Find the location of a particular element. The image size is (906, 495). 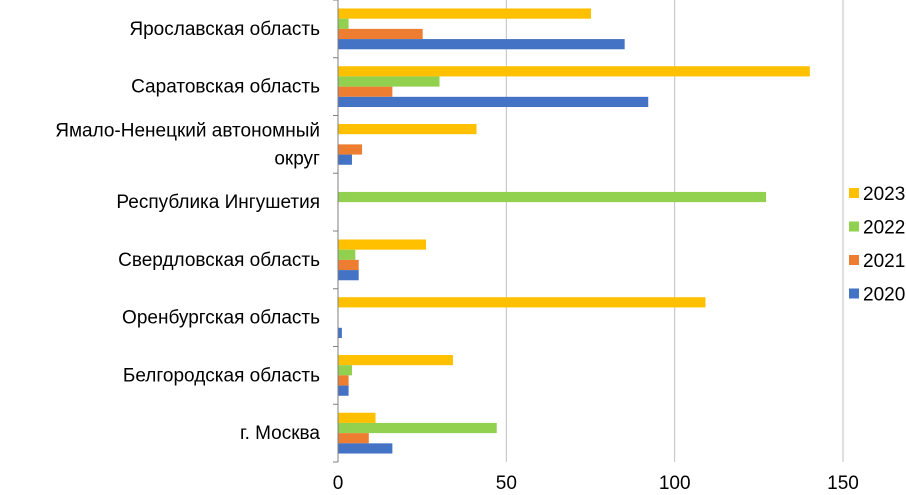

category-label-7: г. Москва is located at coordinates (280, 433).